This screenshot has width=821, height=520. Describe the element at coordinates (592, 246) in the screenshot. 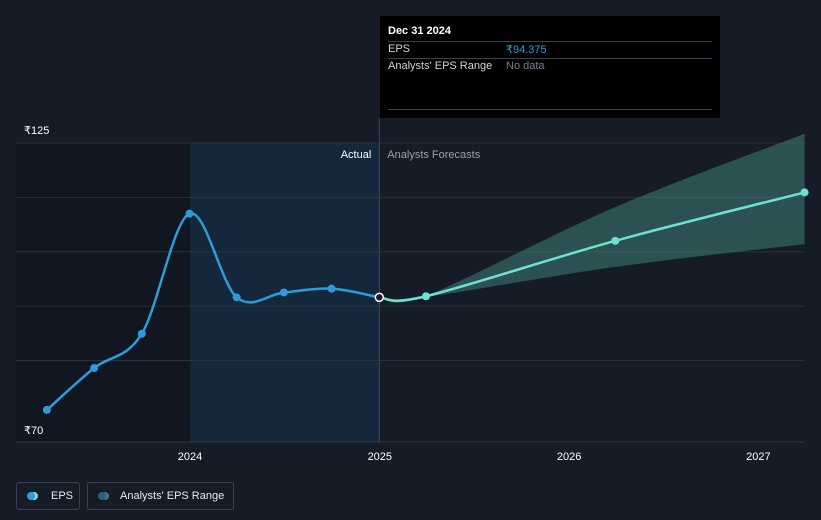

I see `eps-forecast-line` at that location.